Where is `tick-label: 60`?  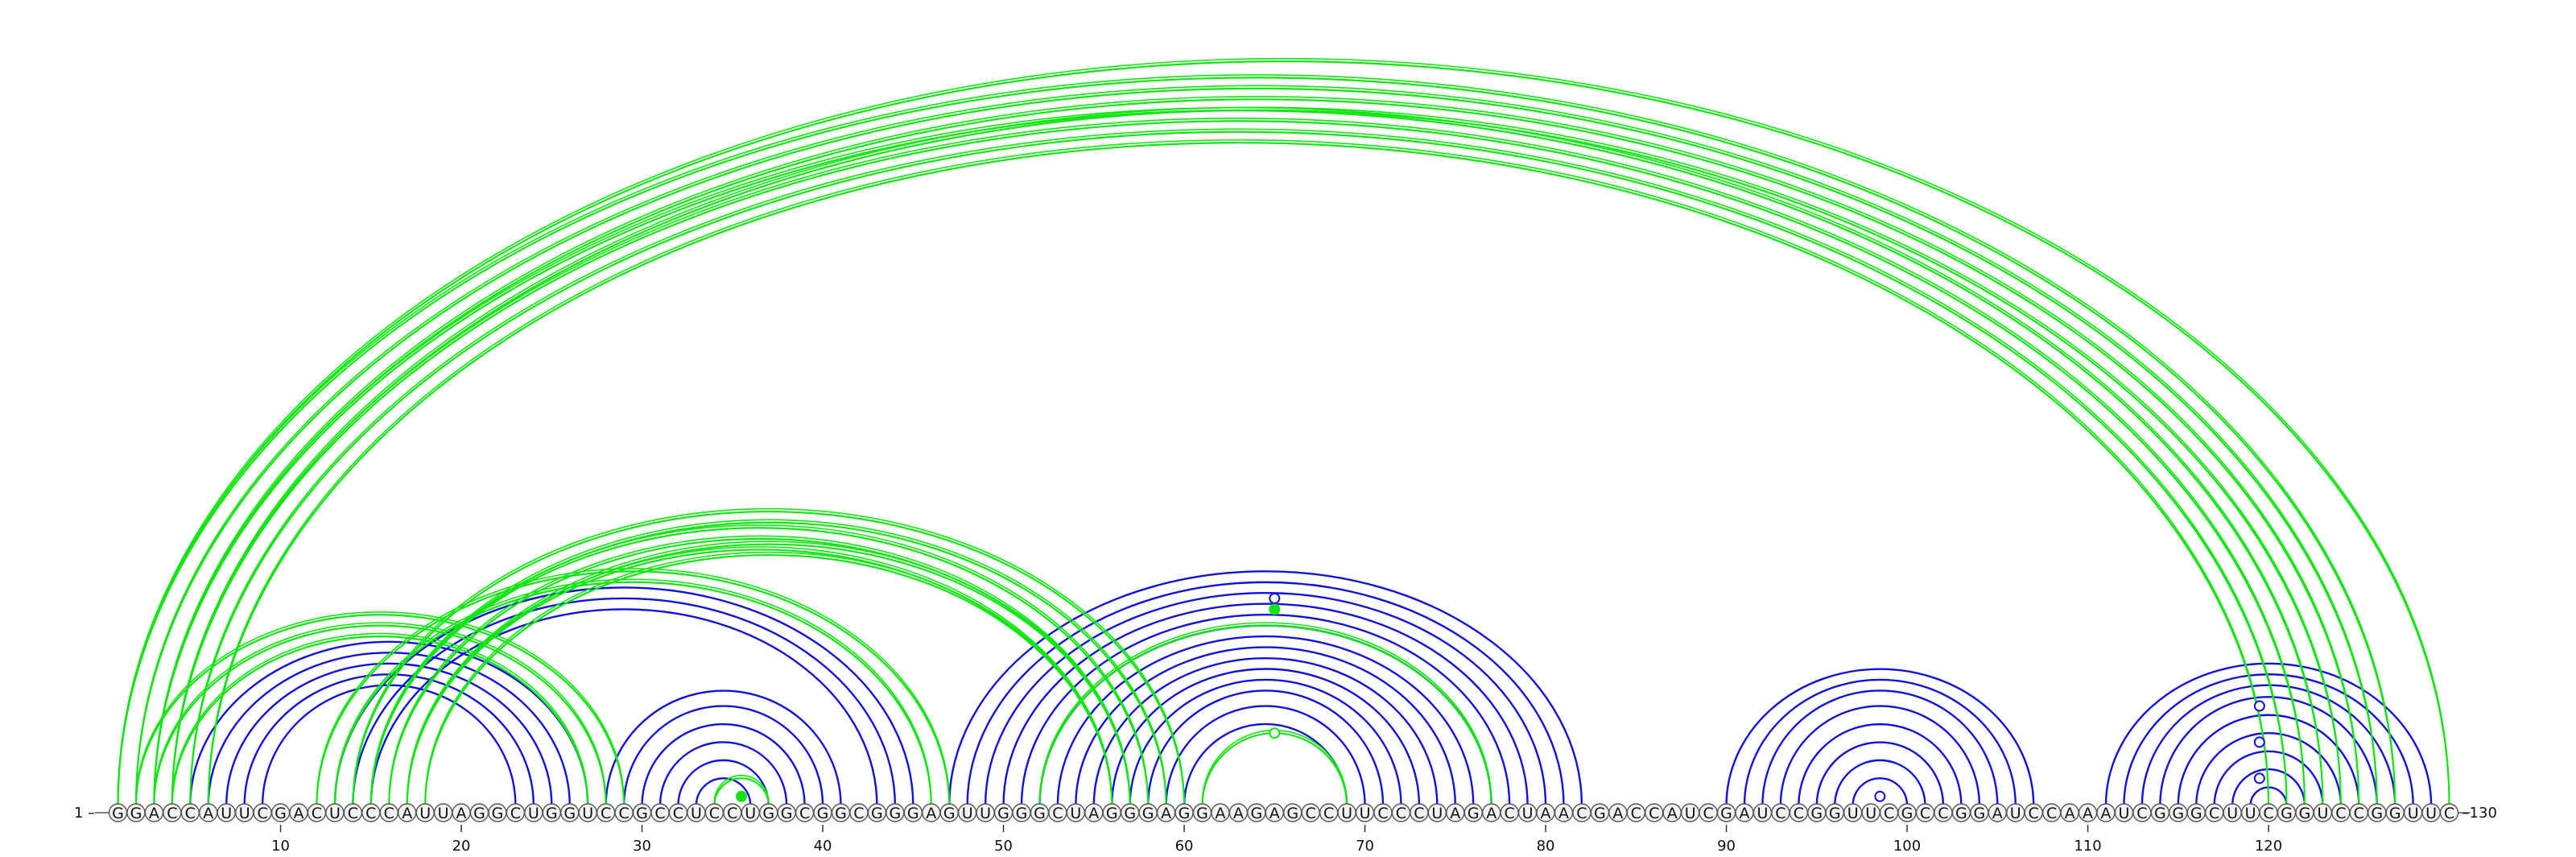
tick-label: 60 is located at coordinates (1184, 846).